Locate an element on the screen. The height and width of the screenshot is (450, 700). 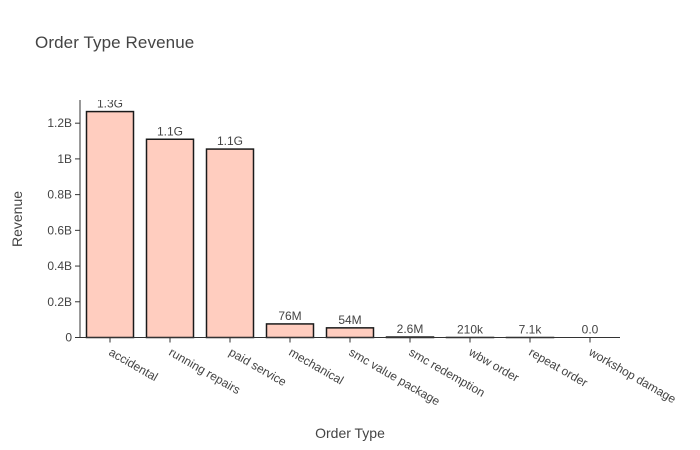
x-tick-label: wbw order is located at coordinates (494, 364).